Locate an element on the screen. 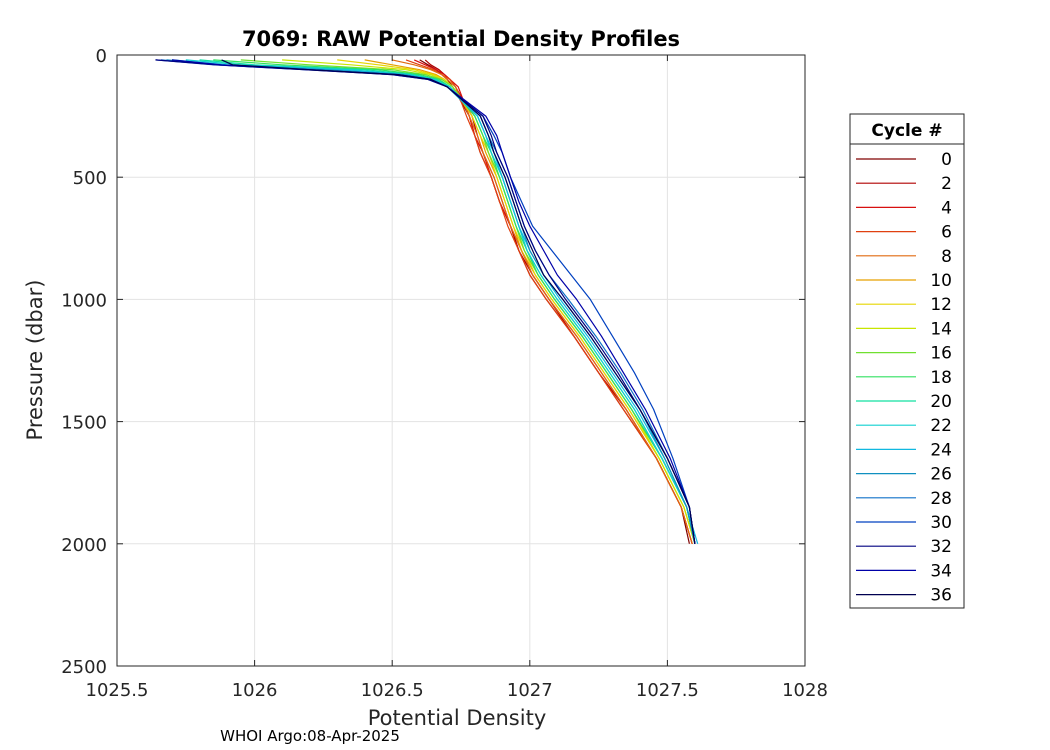 The height and width of the screenshot is (750, 1050). legend-label-cycle-10: 10 is located at coordinates (941, 281).